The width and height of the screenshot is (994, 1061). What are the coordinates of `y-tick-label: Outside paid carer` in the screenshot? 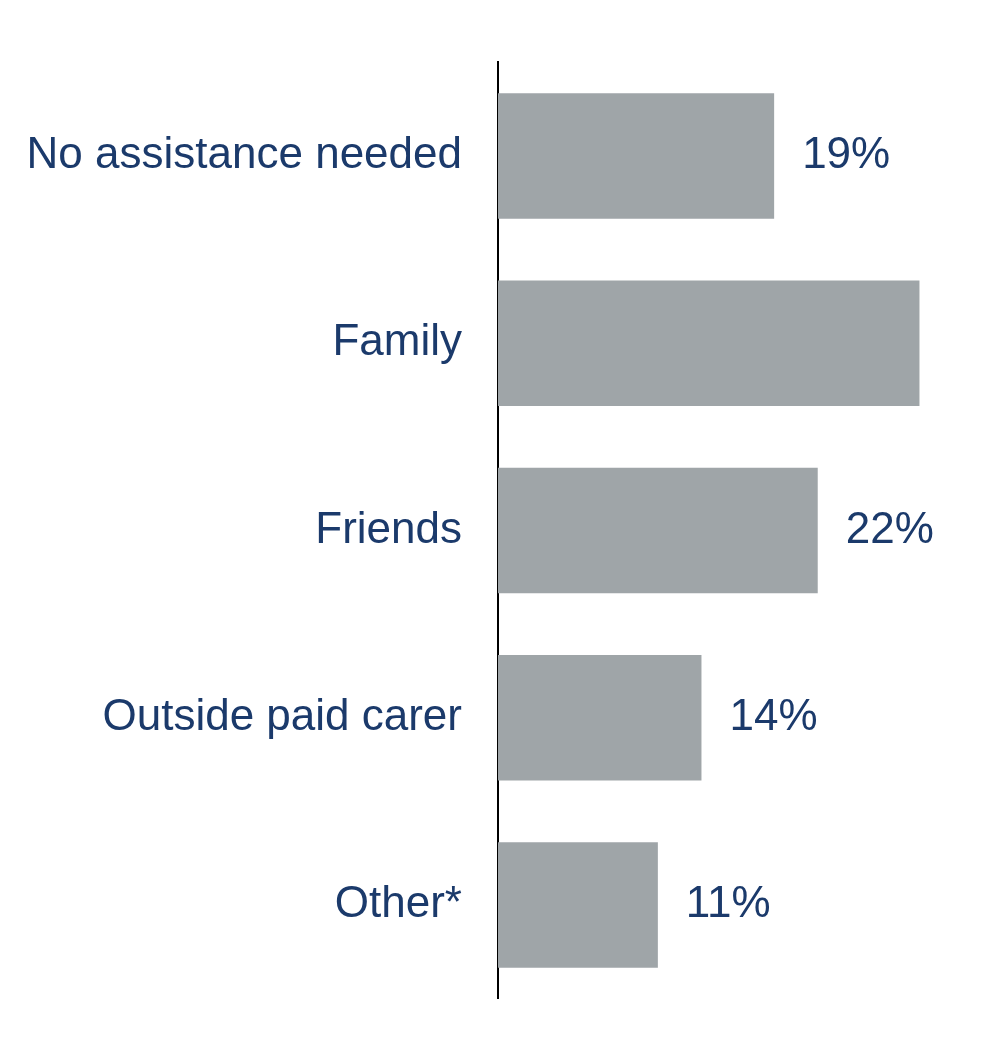 It's located at (282, 714).